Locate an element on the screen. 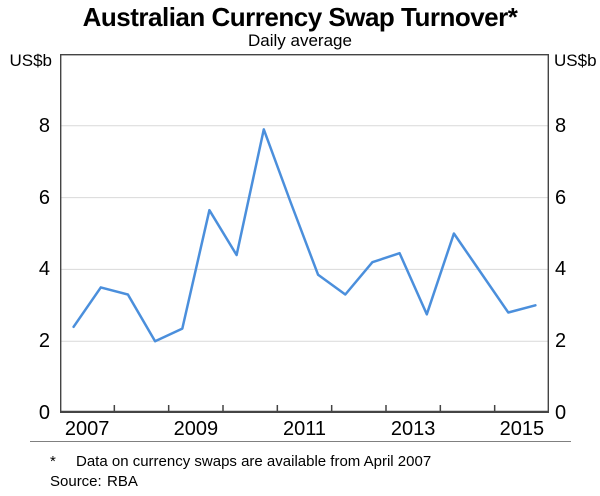 This screenshot has width=600, height=496. x-axis-tick-label: 2009 is located at coordinates (196, 429).